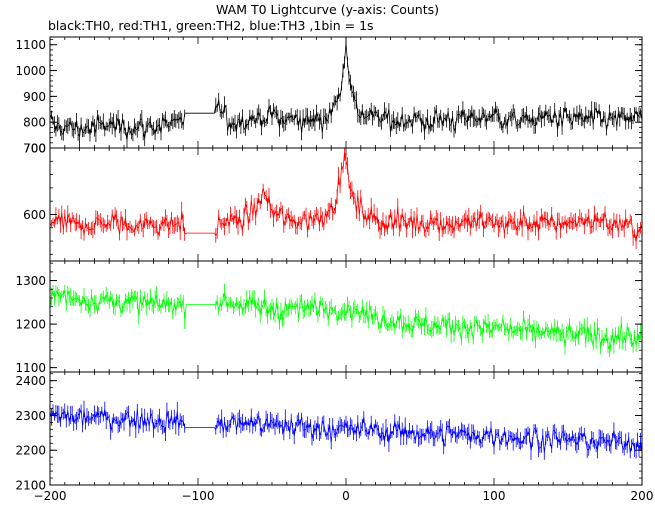  Describe the element at coordinates (30, 416) in the screenshot. I see `y-tick-label: 2300` at that location.